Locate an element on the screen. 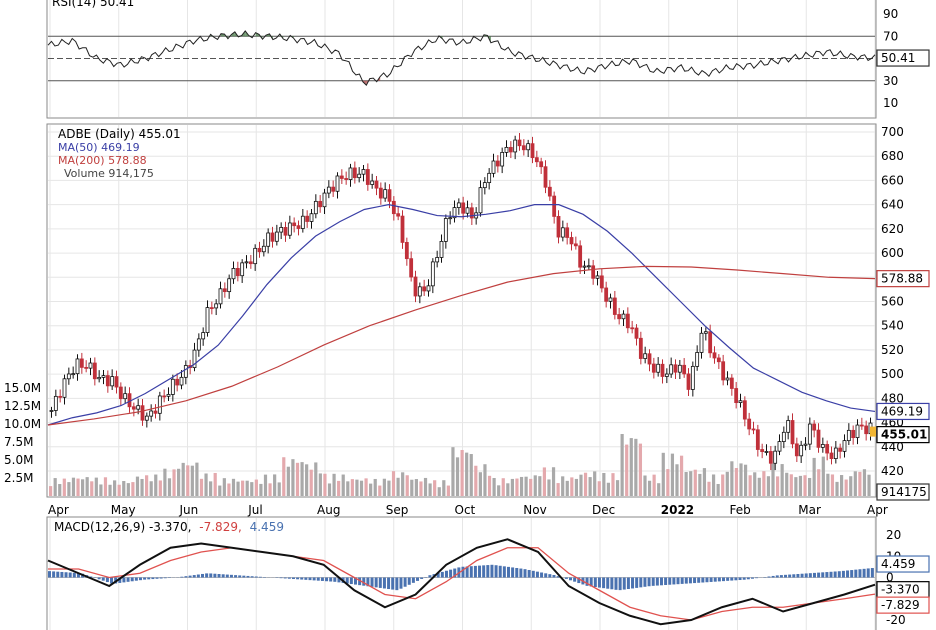 The height and width of the screenshot is (630, 936). ma50-badge: 469.19 is located at coordinates (903, 411).